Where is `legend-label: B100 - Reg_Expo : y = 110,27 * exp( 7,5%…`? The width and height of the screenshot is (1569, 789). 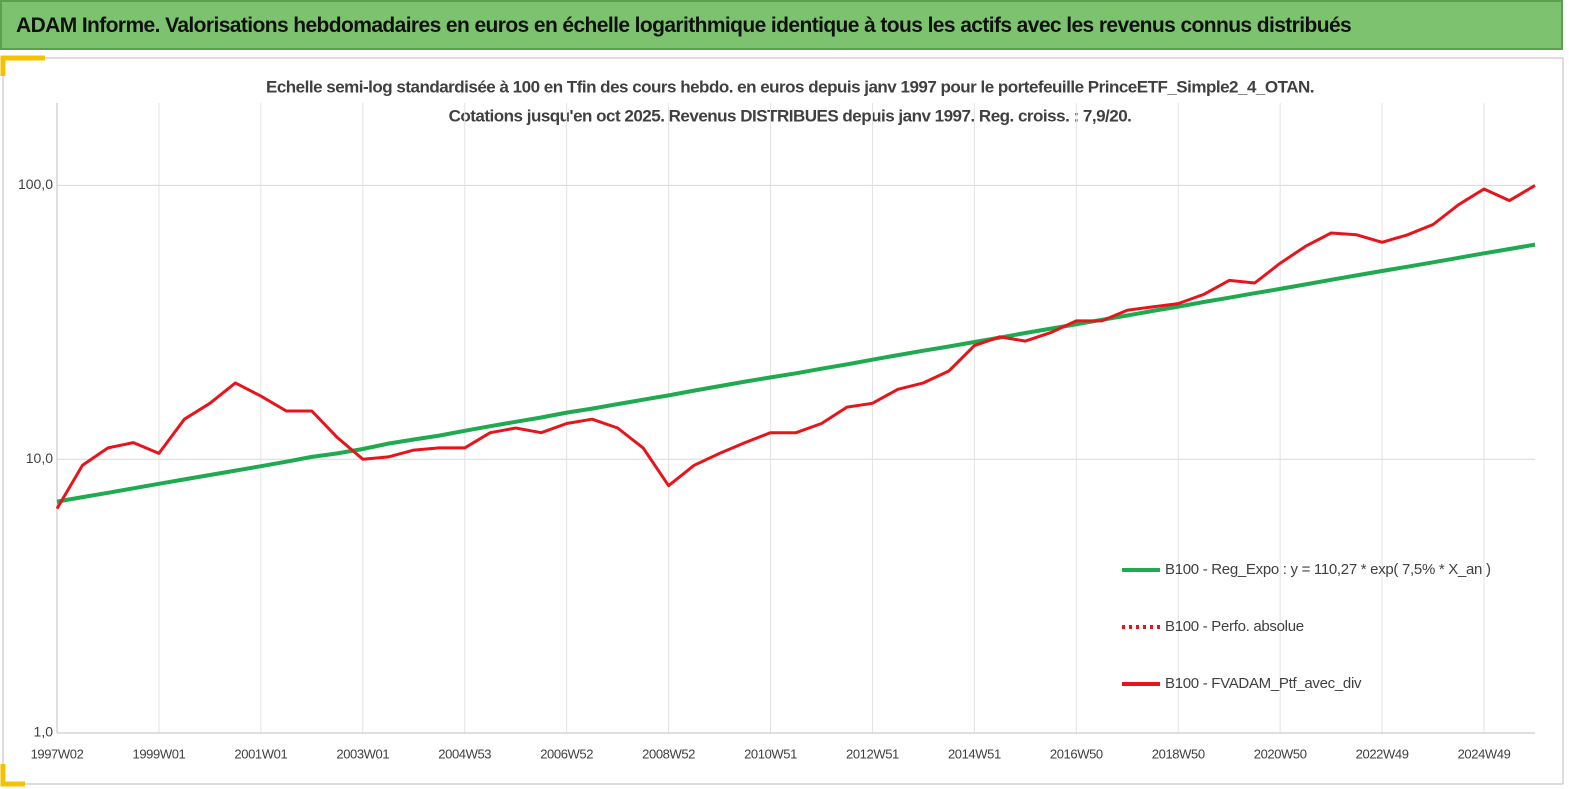 legend-label: B100 - Reg_Expo : y = 110,27 * exp( 7,5%… is located at coordinates (1328, 569).